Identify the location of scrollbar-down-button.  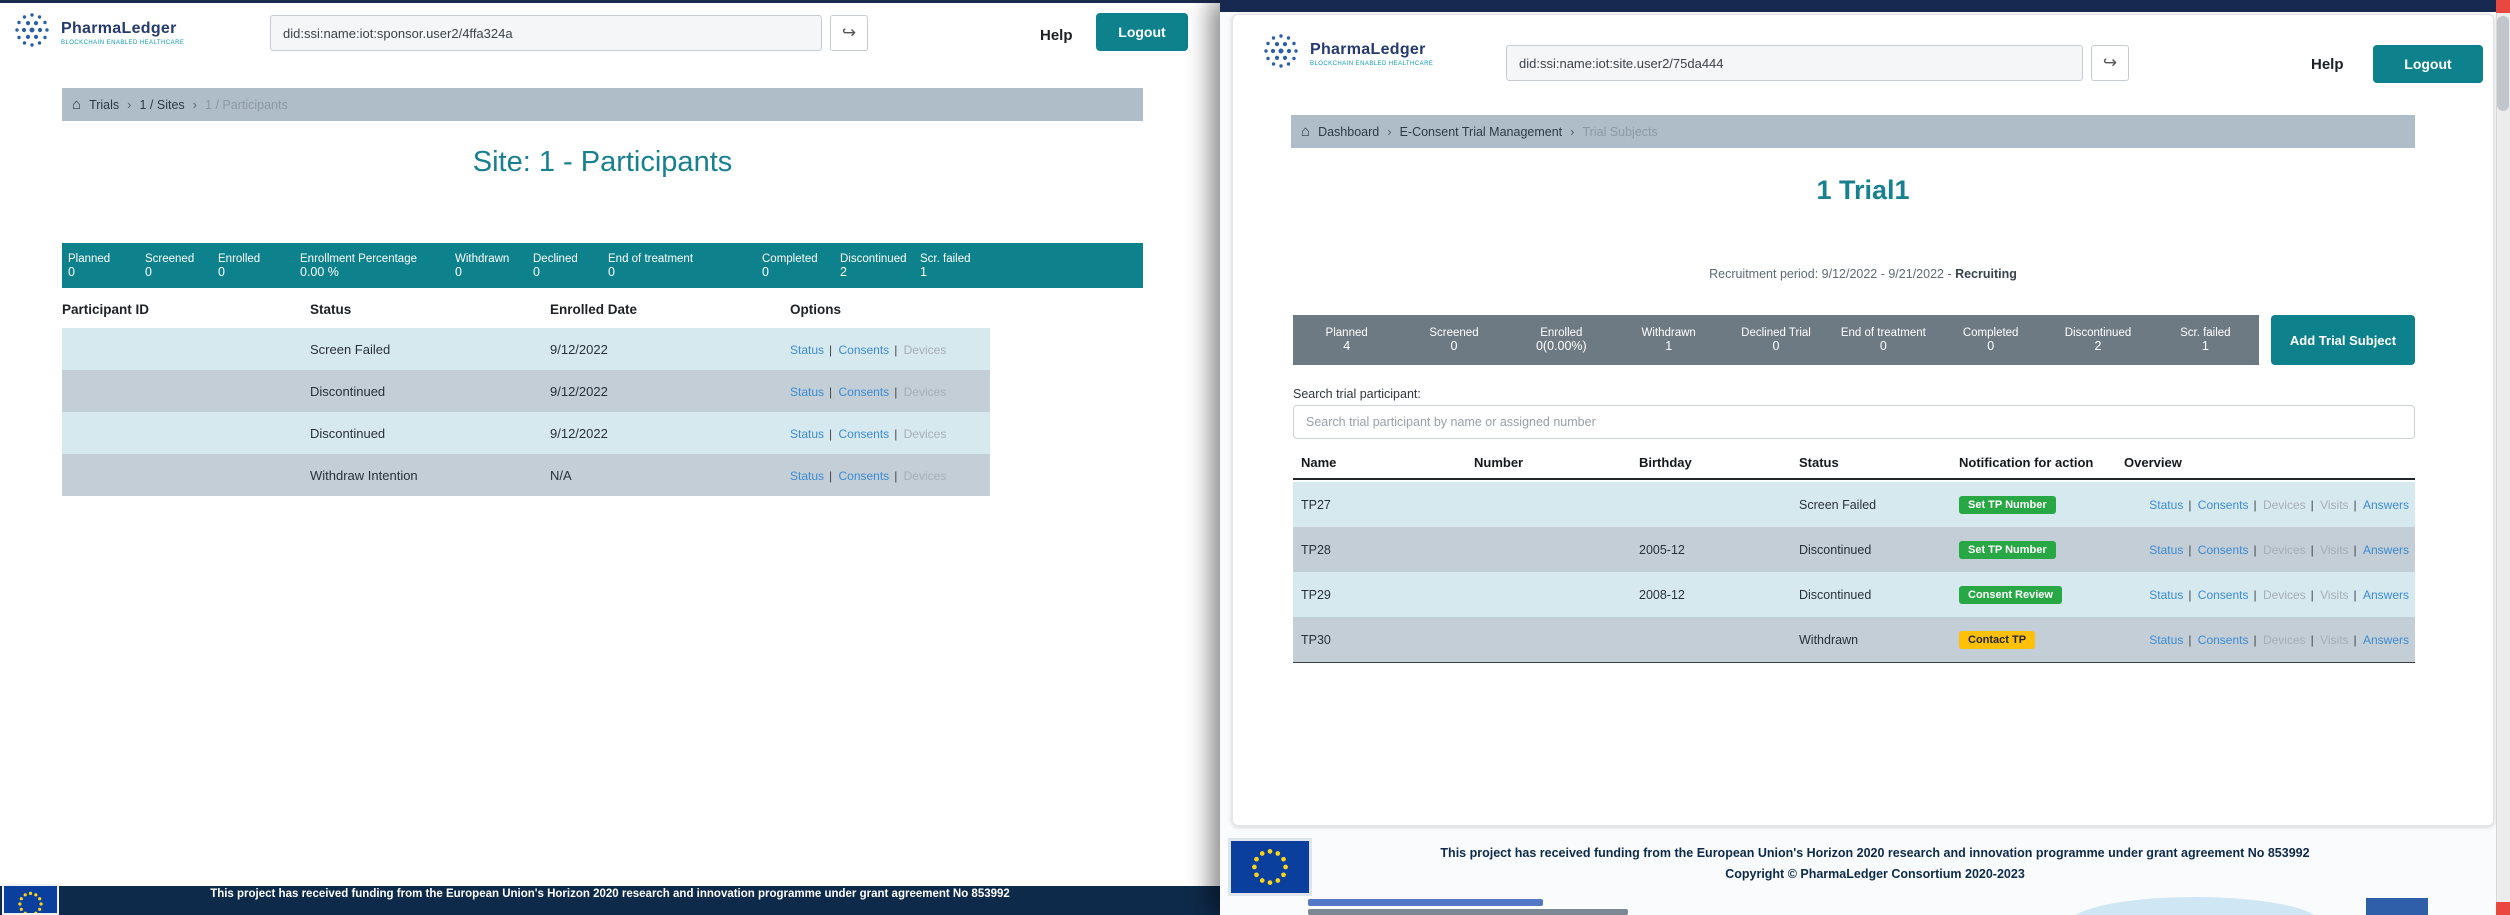
(2503, 908).